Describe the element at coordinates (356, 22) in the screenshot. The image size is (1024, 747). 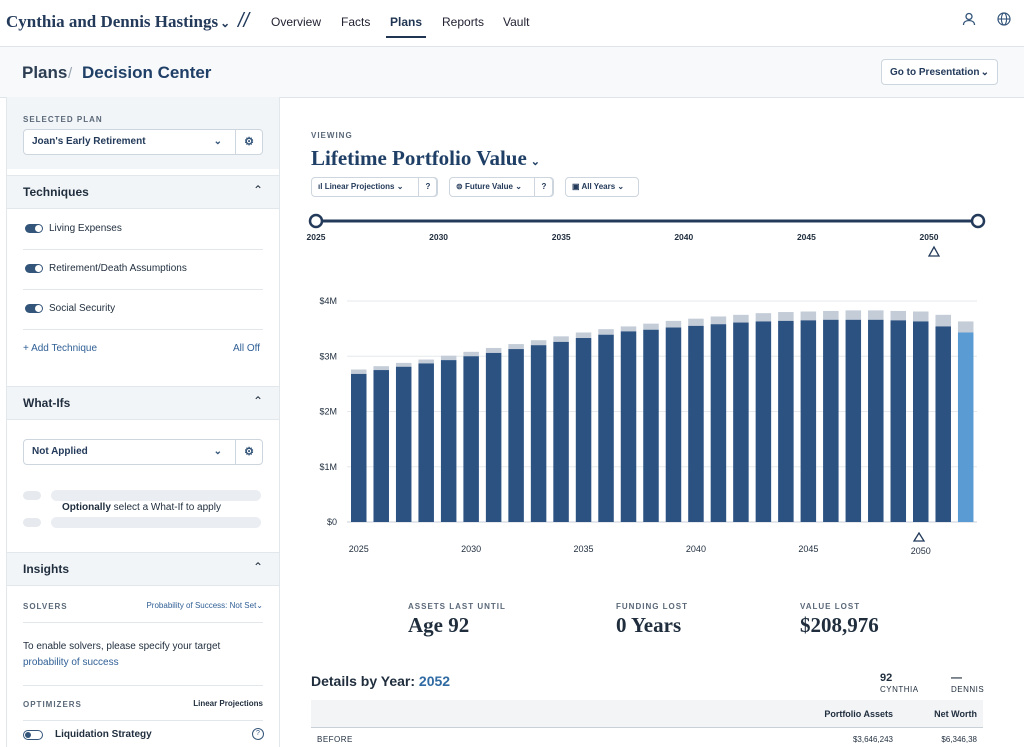
I see `nav-facts: Facts` at that location.